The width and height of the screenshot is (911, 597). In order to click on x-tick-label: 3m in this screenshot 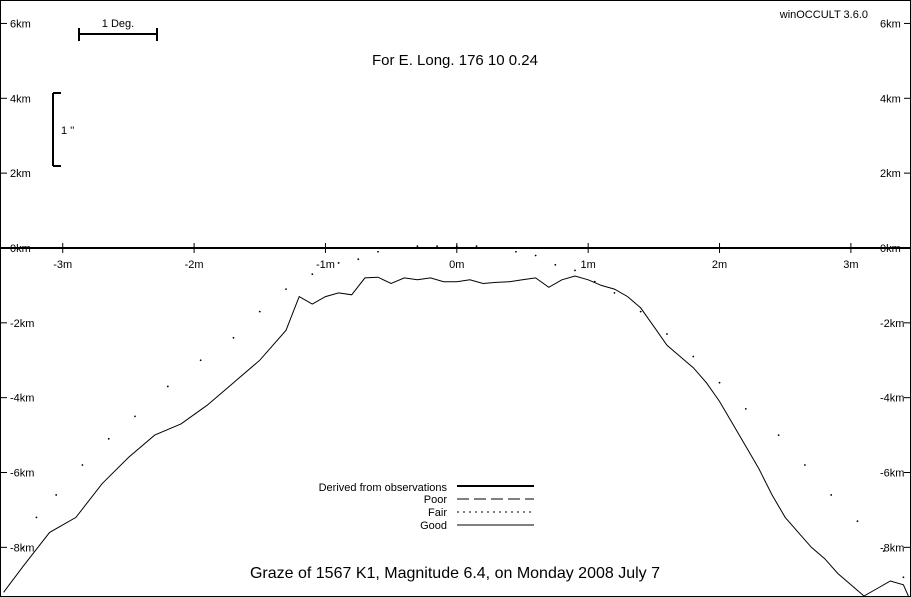, I will do `click(850, 265)`.